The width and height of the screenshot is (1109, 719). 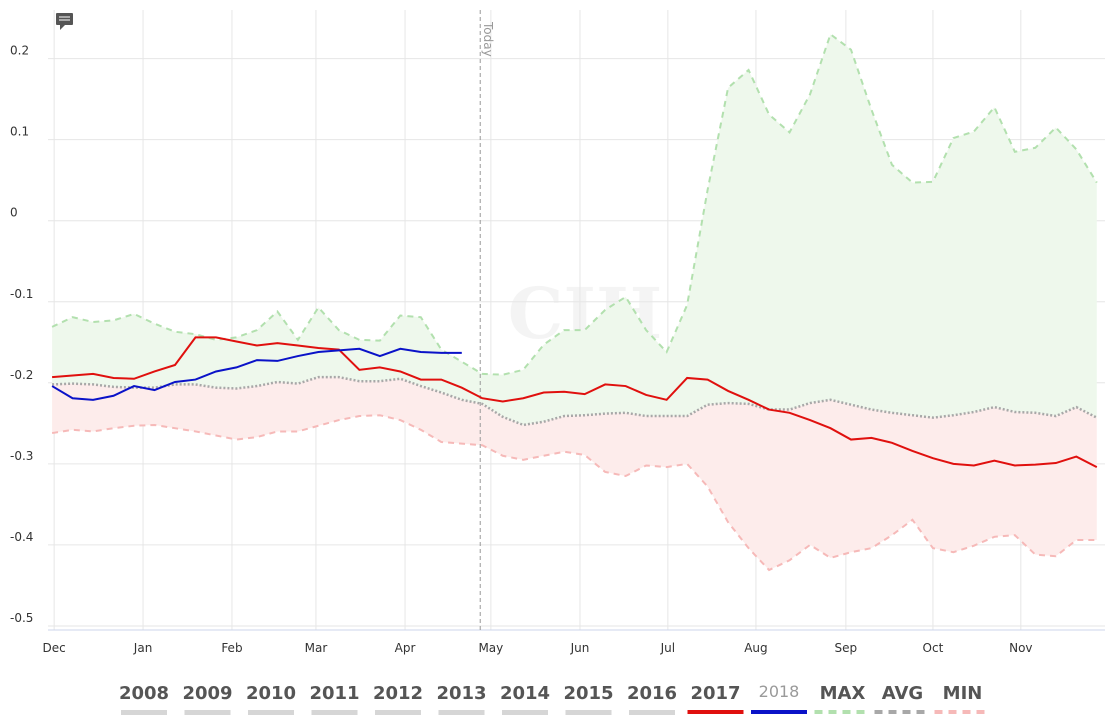 I want to click on legend-label: 2010, so click(x=271, y=693).